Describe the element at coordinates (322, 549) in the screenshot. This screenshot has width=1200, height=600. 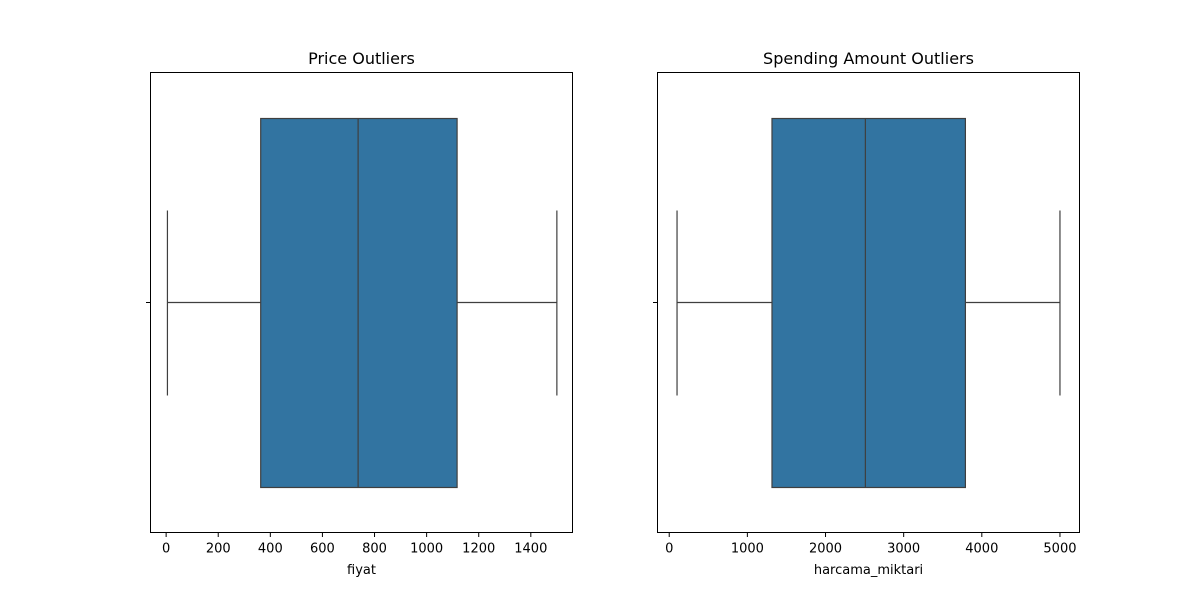
I see `x-tick-label: 600` at that location.